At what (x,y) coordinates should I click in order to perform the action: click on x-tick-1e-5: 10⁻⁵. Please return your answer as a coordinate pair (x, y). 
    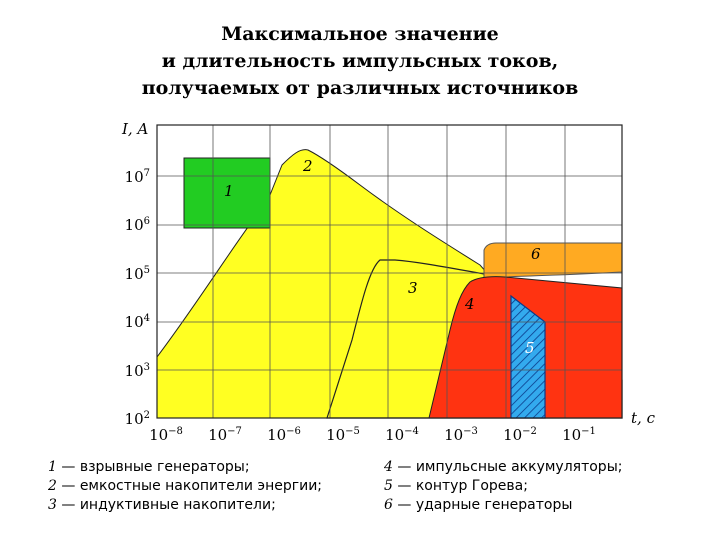
    Looking at the image, I should click on (343, 435).